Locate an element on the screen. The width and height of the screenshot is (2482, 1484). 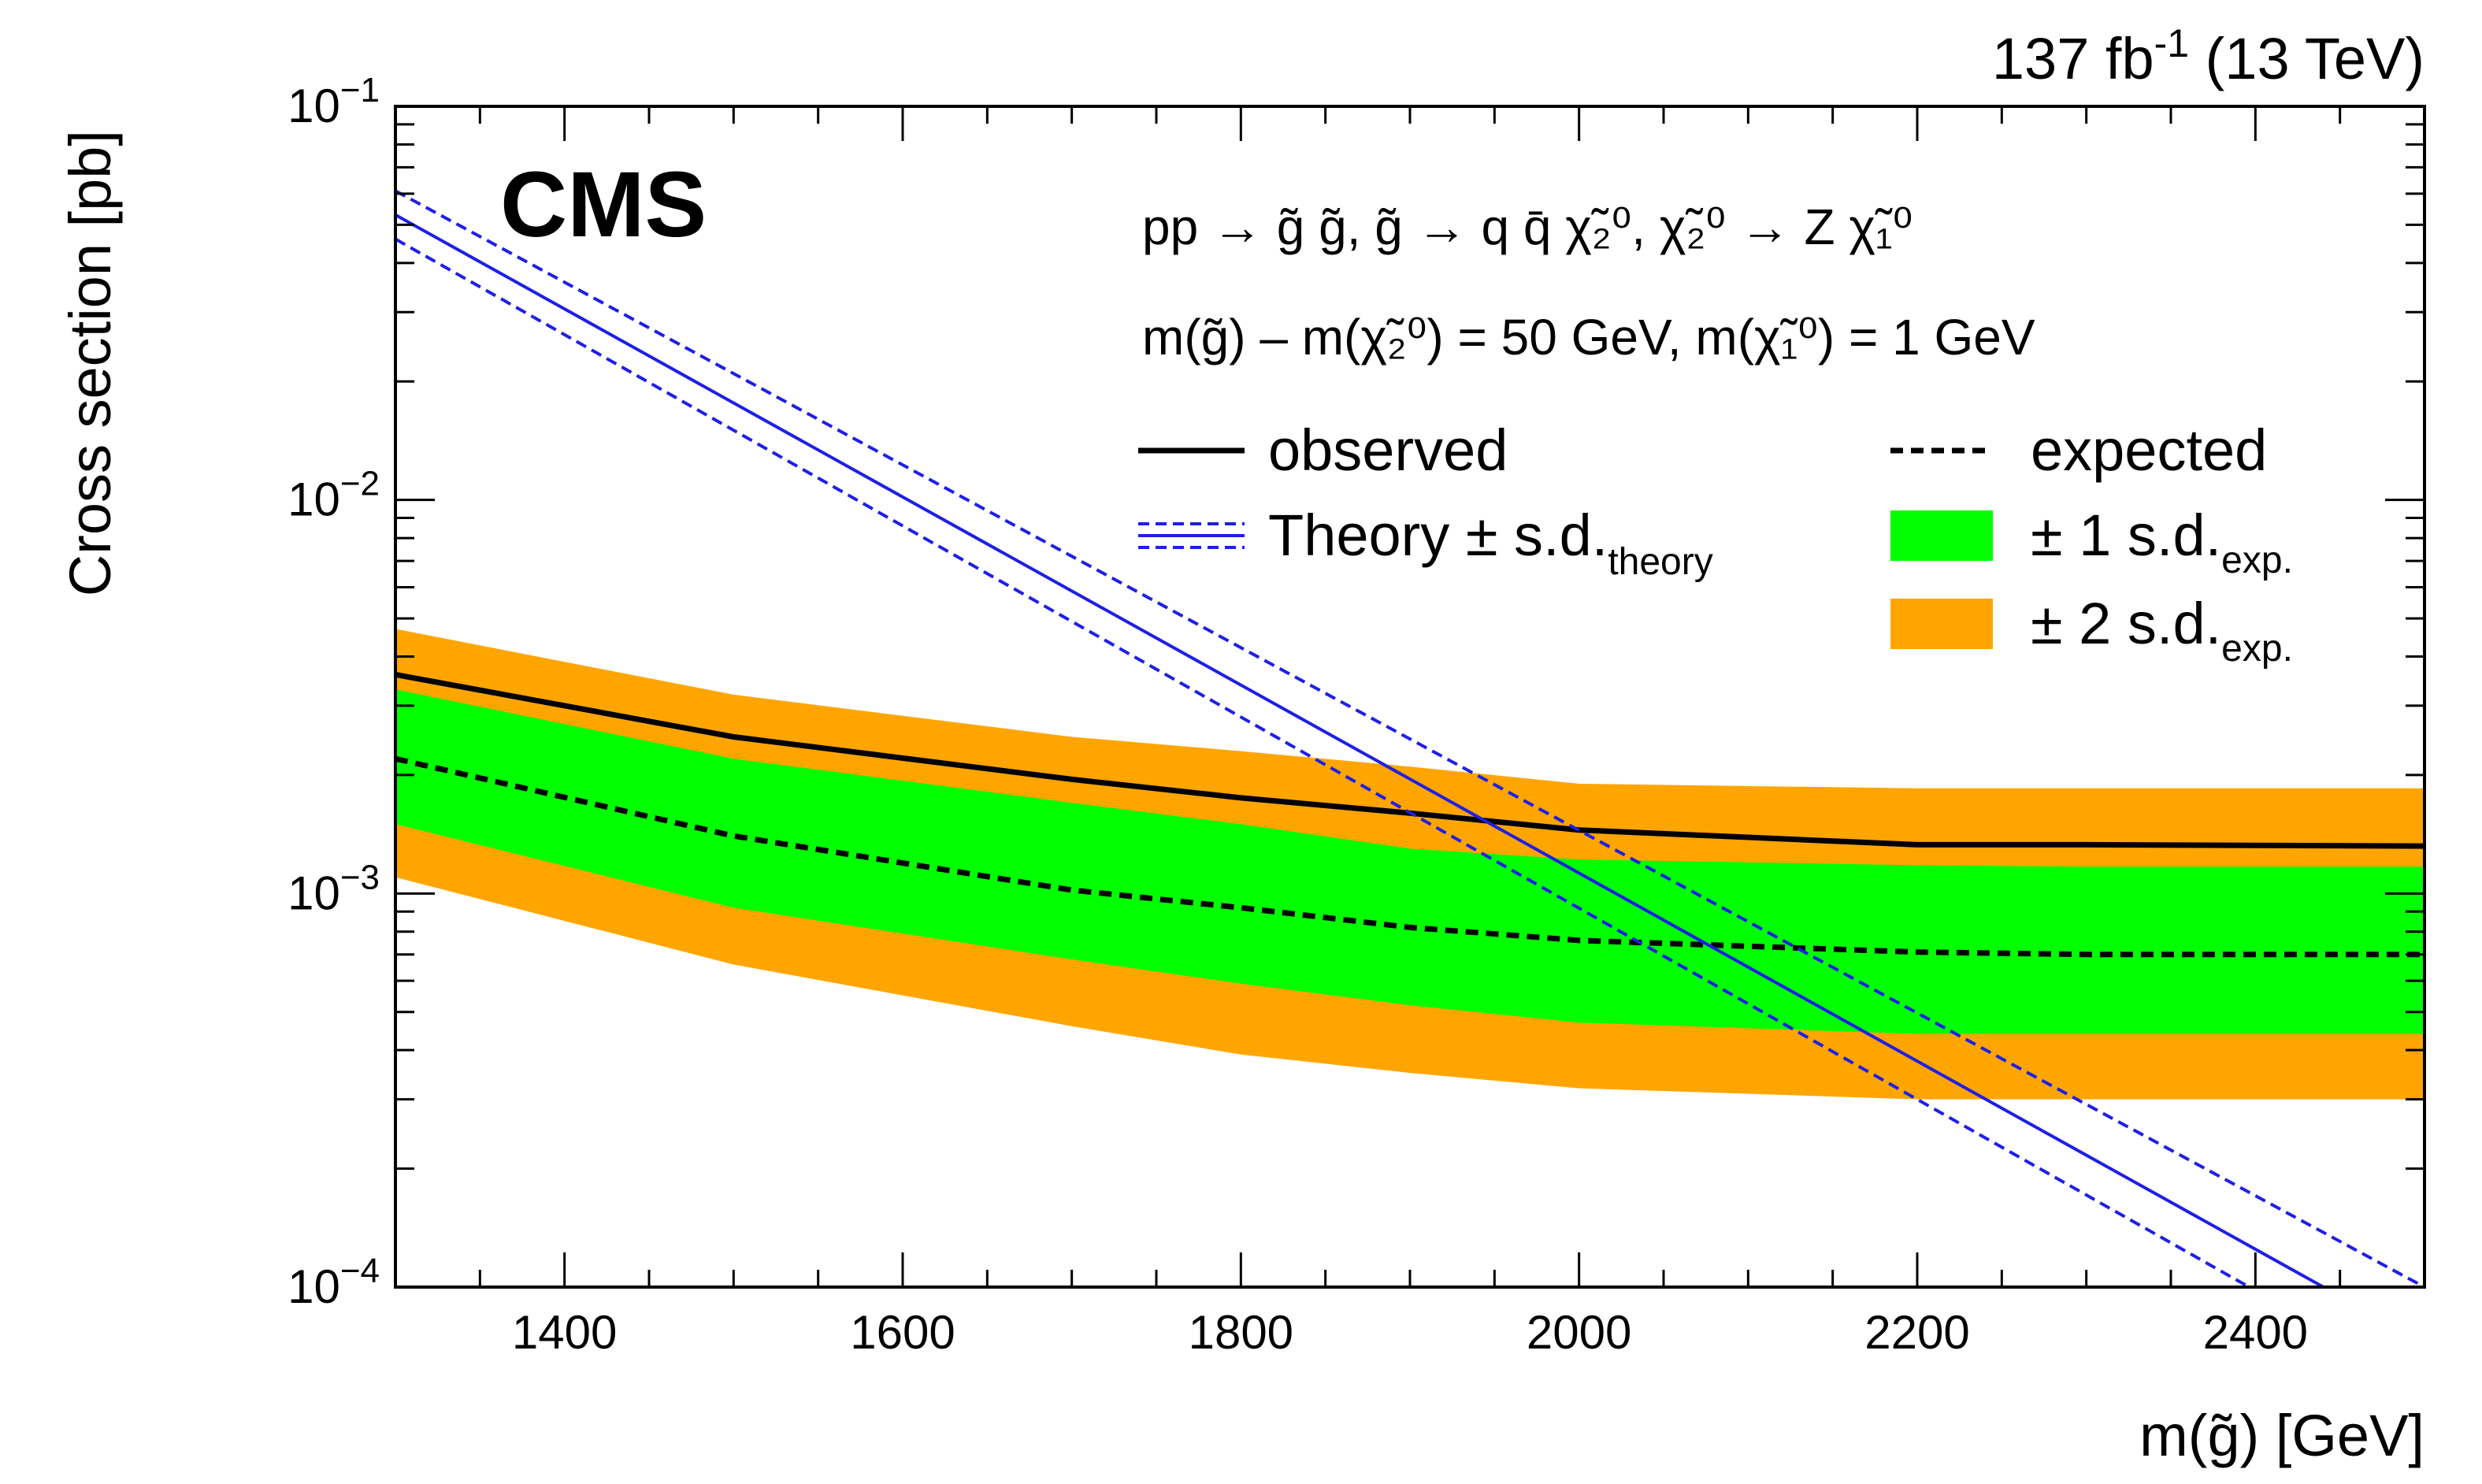
y-tick-label: 10⁻³ is located at coordinates (334, 888).